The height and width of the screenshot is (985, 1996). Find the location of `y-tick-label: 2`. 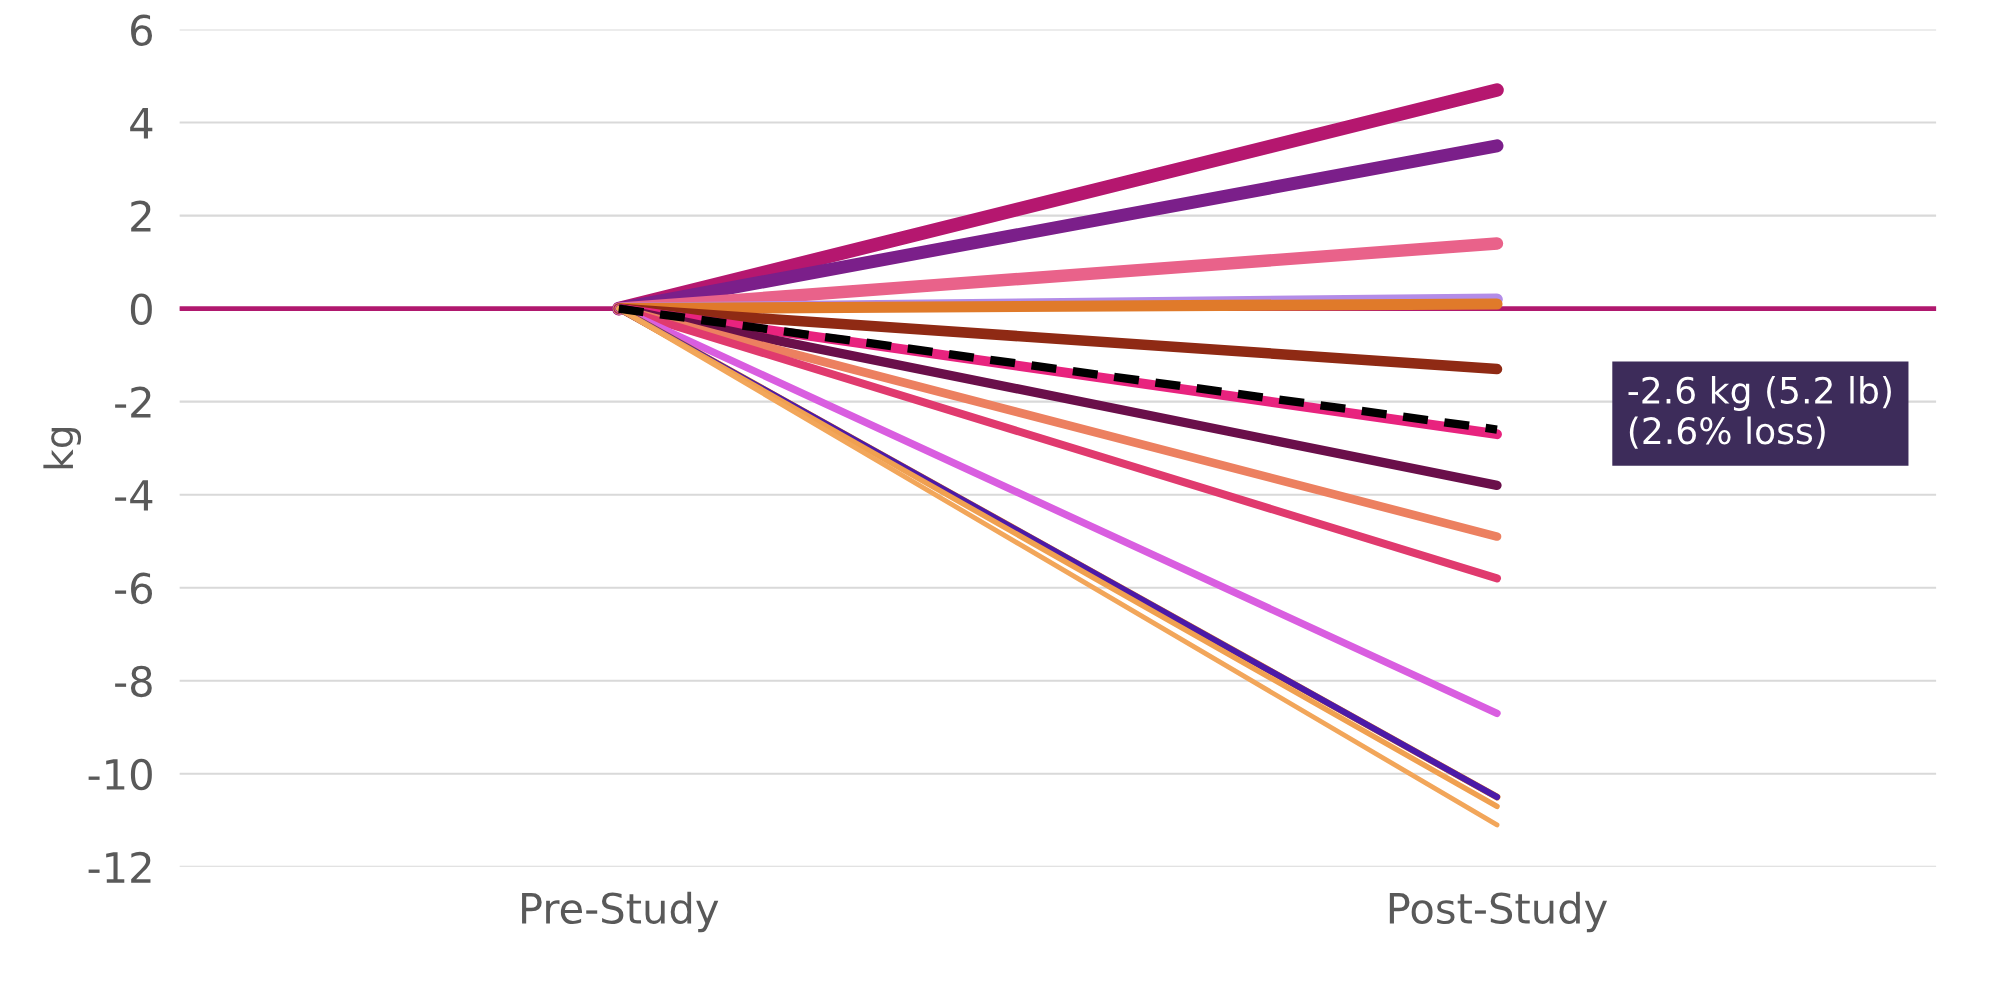

y-tick-label: 2 is located at coordinates (141, 216).